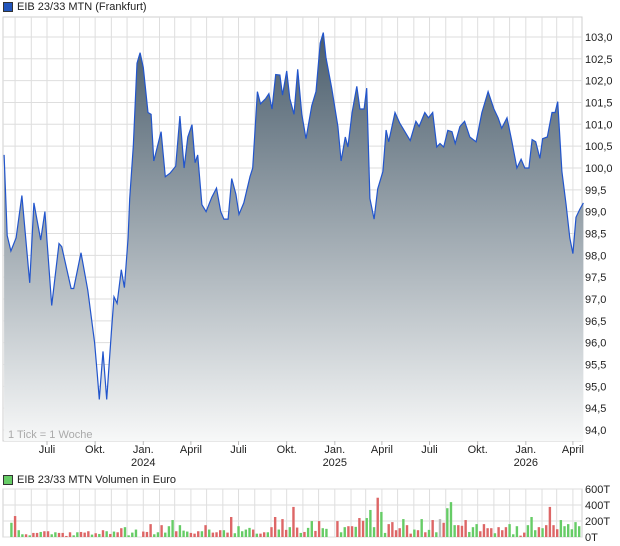  What do you see at coordinates (47, 450) in the screenshot?
I see `xtick-label: Juli` at bounding box center [47, 450].